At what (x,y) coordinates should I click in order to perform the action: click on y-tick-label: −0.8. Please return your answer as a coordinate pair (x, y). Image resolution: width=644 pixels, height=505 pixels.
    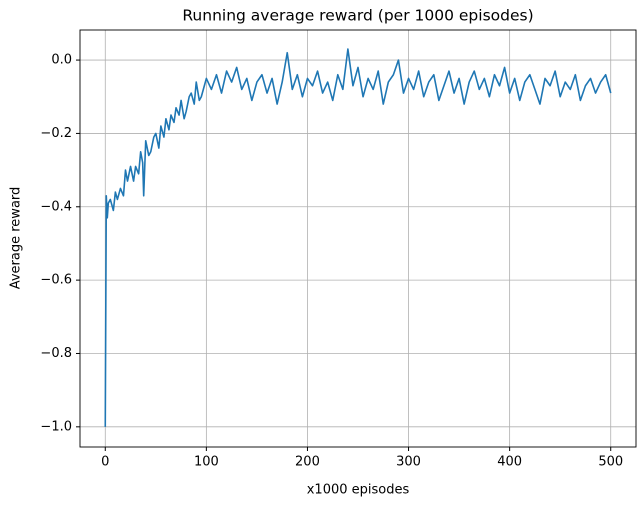
    Looking at the image, I should click on (56, 353).